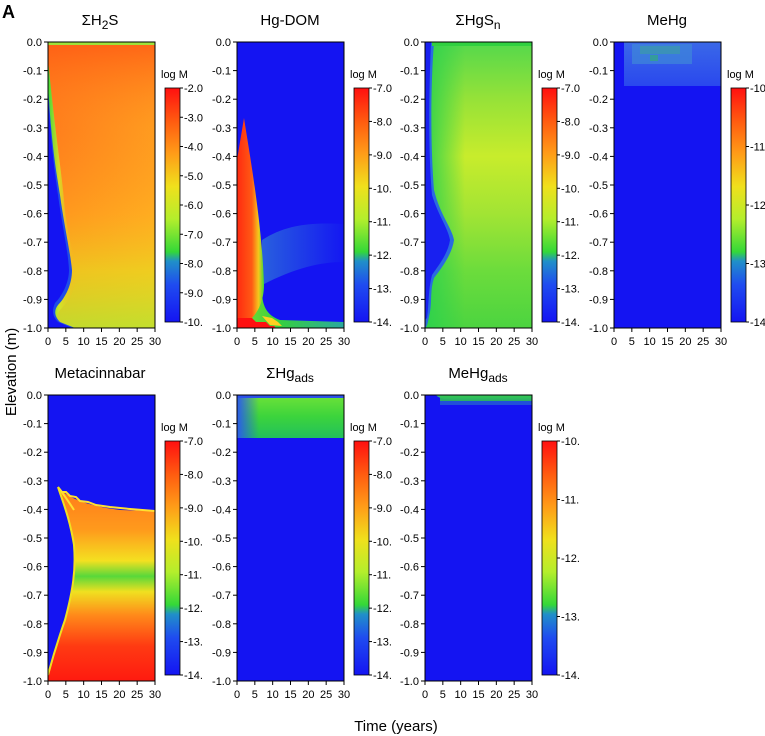 The height and width of the screenshot is (736, 765). I want to click on panel-h2s, so click(101, 185).